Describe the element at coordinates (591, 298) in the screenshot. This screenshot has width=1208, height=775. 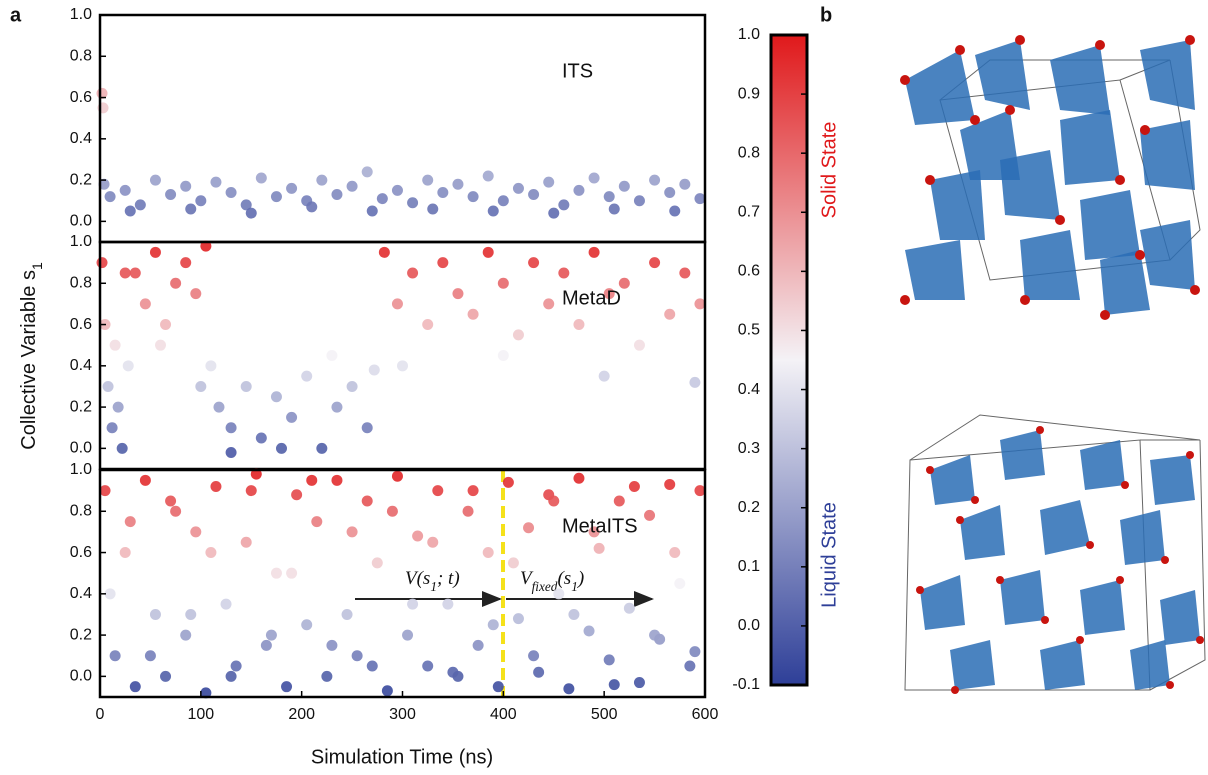
I see `panel-title: MetaD` at that location.